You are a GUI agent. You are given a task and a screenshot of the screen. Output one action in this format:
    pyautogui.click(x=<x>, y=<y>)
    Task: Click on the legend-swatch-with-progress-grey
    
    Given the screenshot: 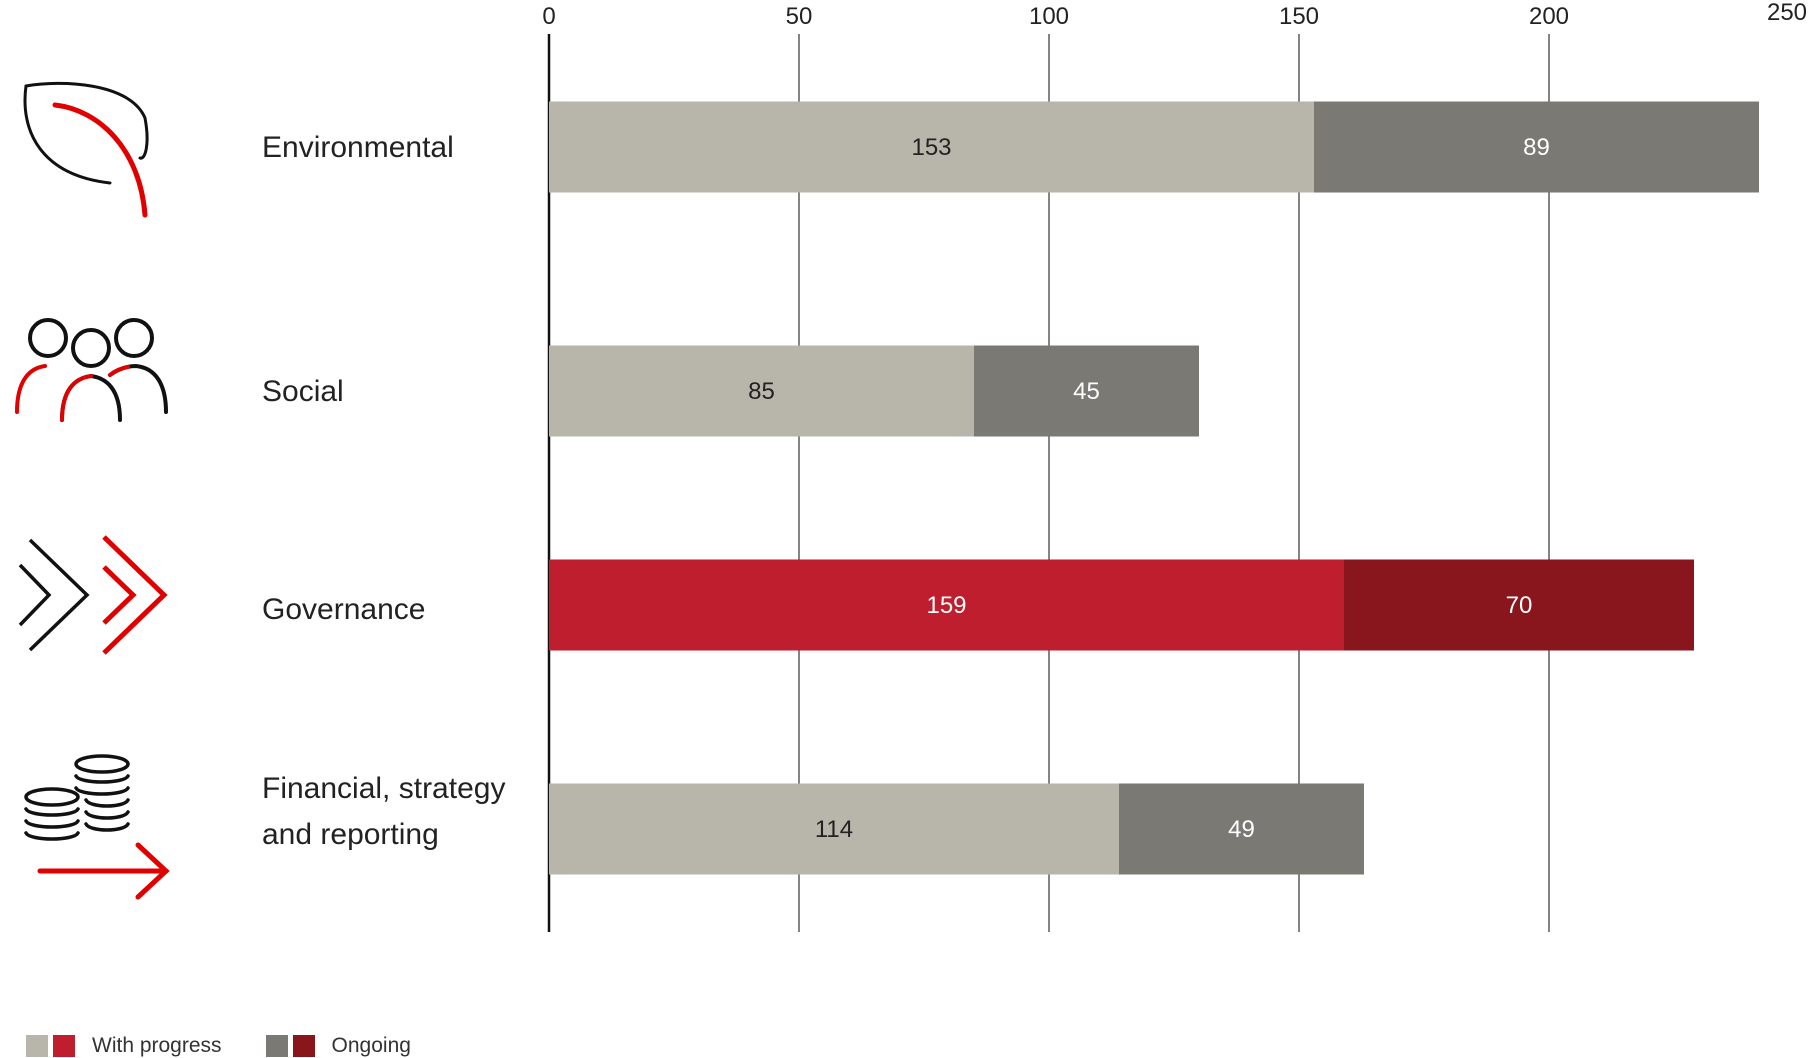 What is the action you would take?
    pyautogui.click(x=37, y=1046)
    